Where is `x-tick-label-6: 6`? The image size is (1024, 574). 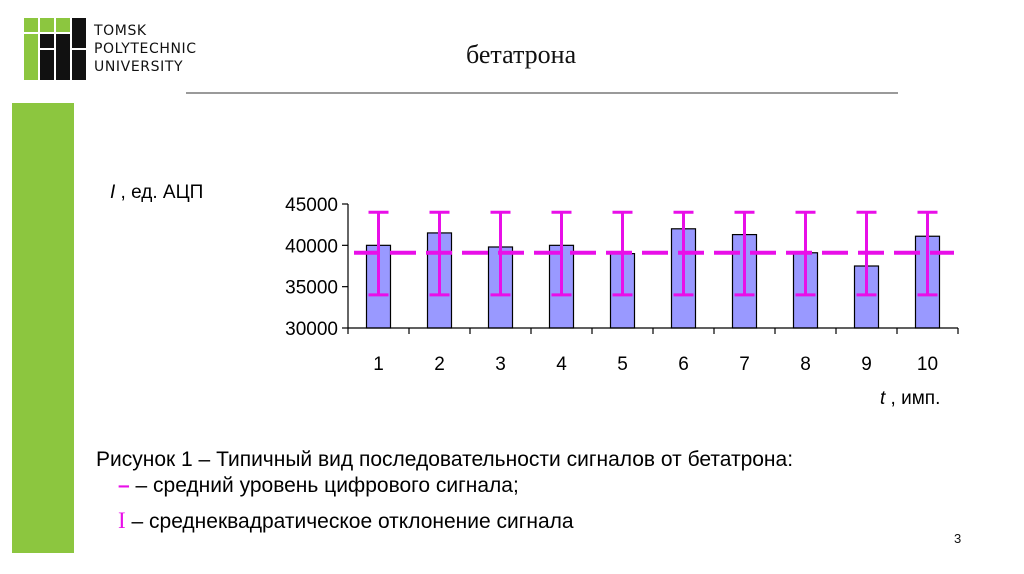
x-tick-label-6: 6 is located at coordinates (683, 364).